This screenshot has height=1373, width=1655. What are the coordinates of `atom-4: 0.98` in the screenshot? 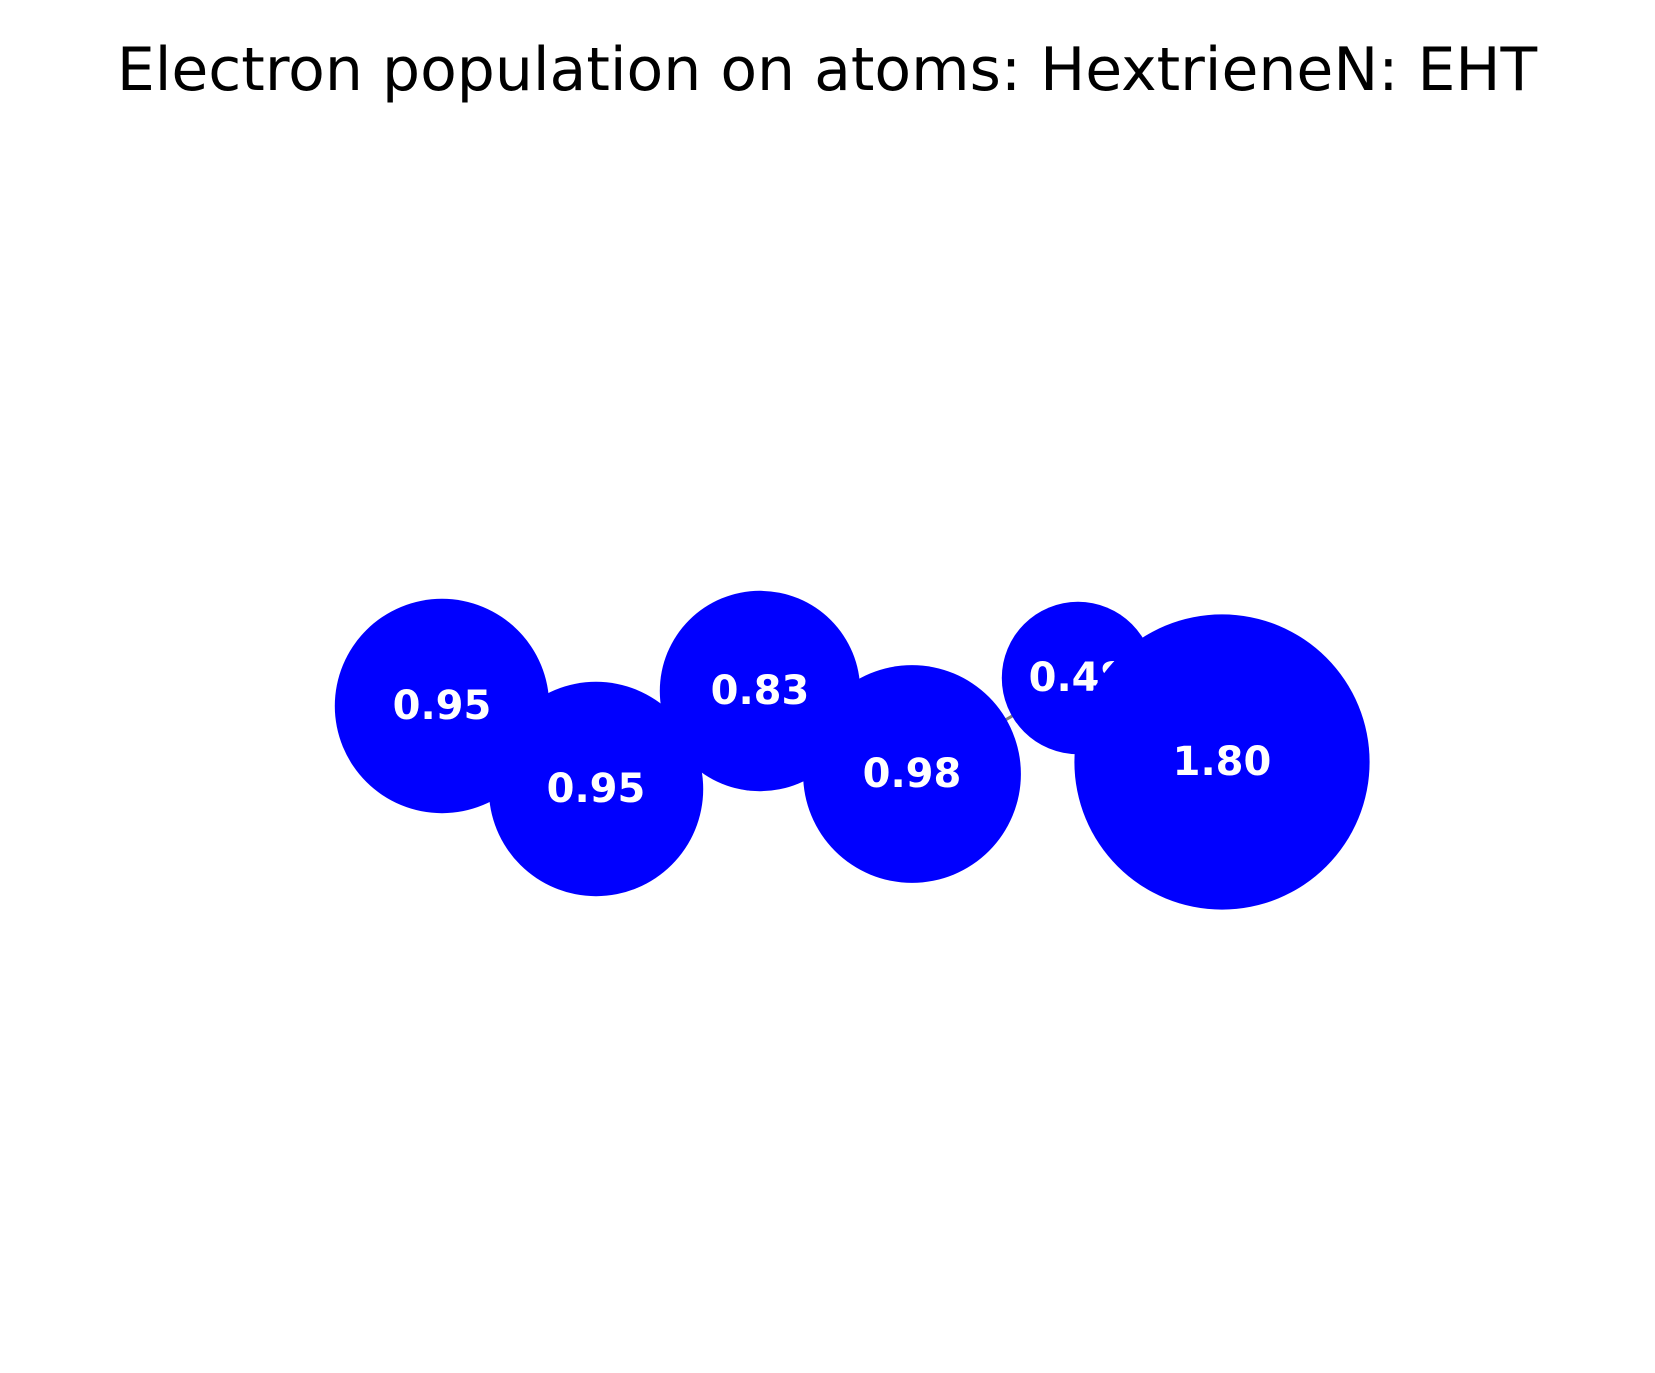 It's located at (912, 774).